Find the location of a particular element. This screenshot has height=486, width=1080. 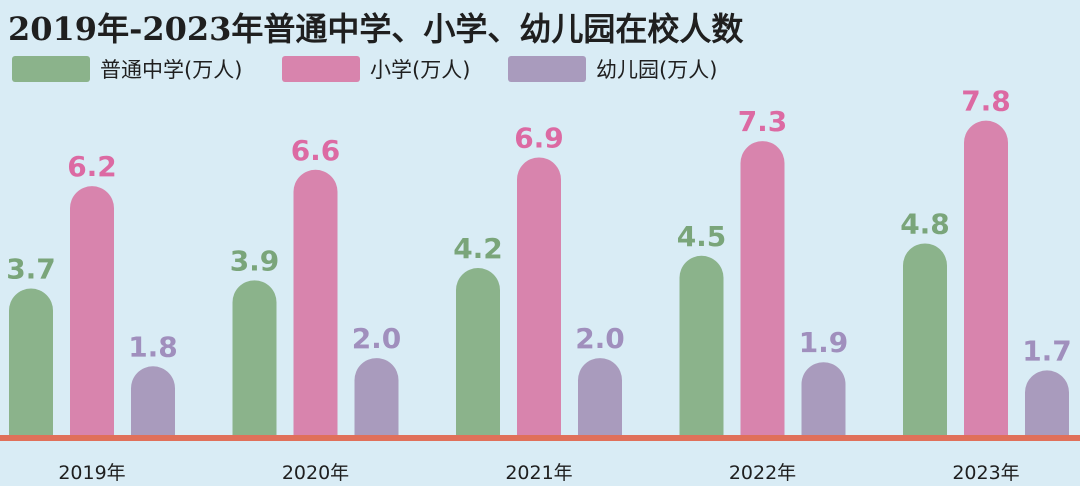

bar-primary-school-2021年 is located at coordinates (539, 298).